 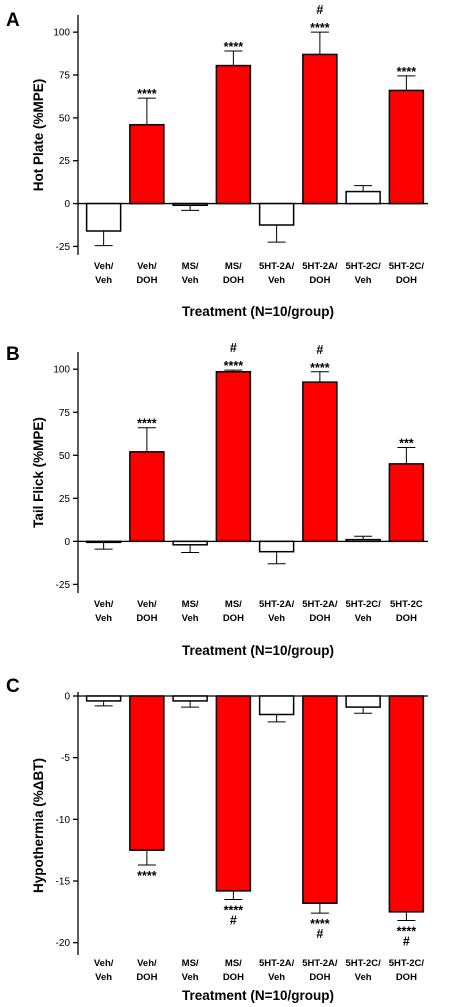 I want to click on x-tick-label: 5HT-2C, so click(x=406, y=604).